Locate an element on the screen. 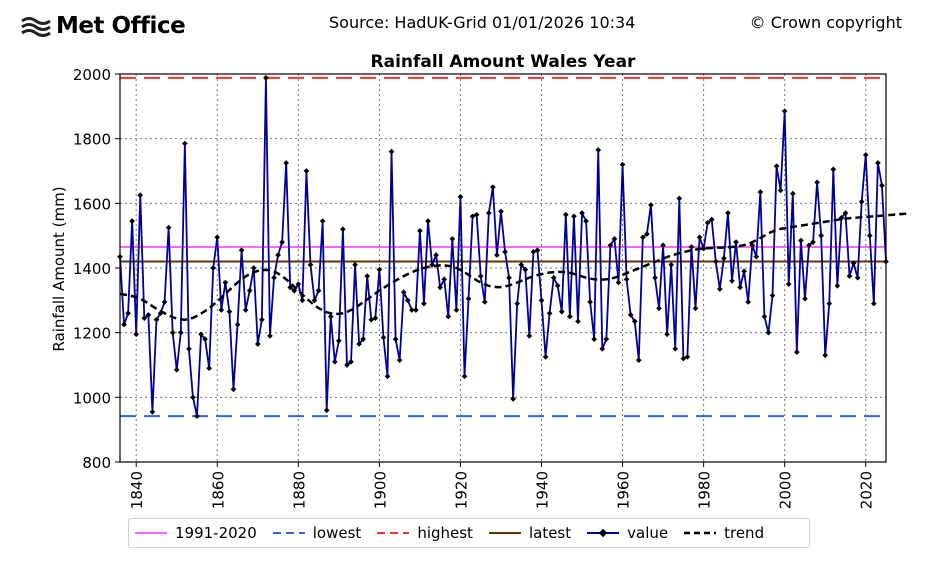 The height and width of the screenshot is (564, 940). legend-label: trend is located at coordinates (744, 533).